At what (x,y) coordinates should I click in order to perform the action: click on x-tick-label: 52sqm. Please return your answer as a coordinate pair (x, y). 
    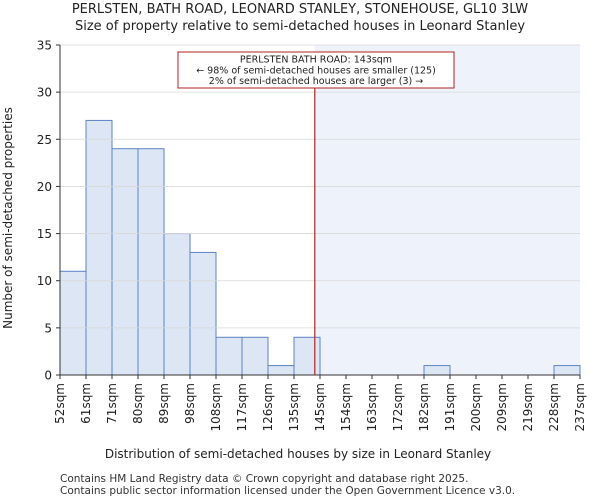
    Looking at the image, I should click on (60, 403).